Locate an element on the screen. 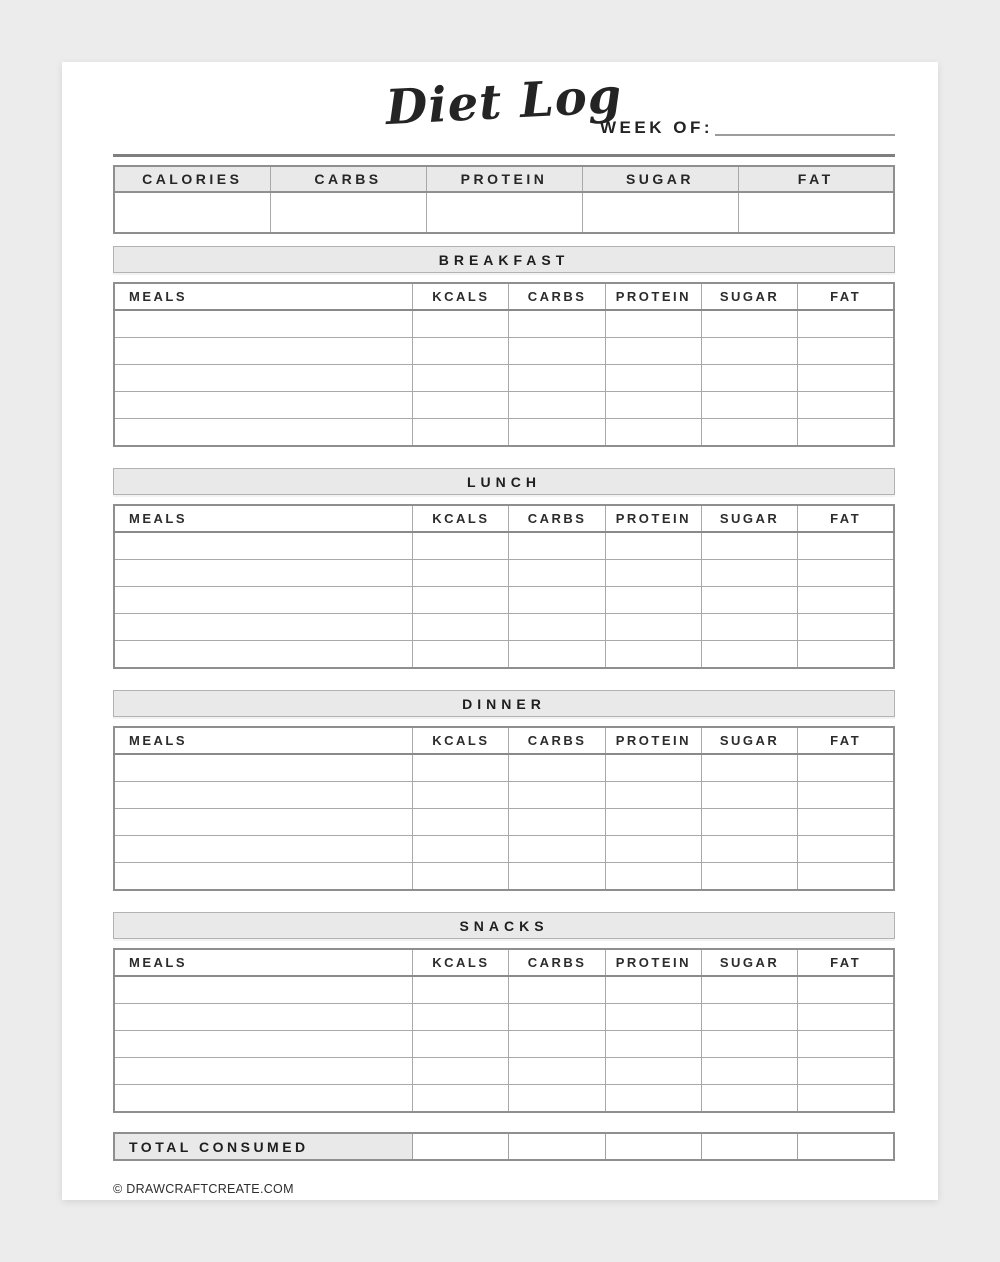 The image size is (1000, 1262). lunch-table: MEALS KCALS CARBS PROTEIN SUGAR FAT is located at coordinates (504, 586).